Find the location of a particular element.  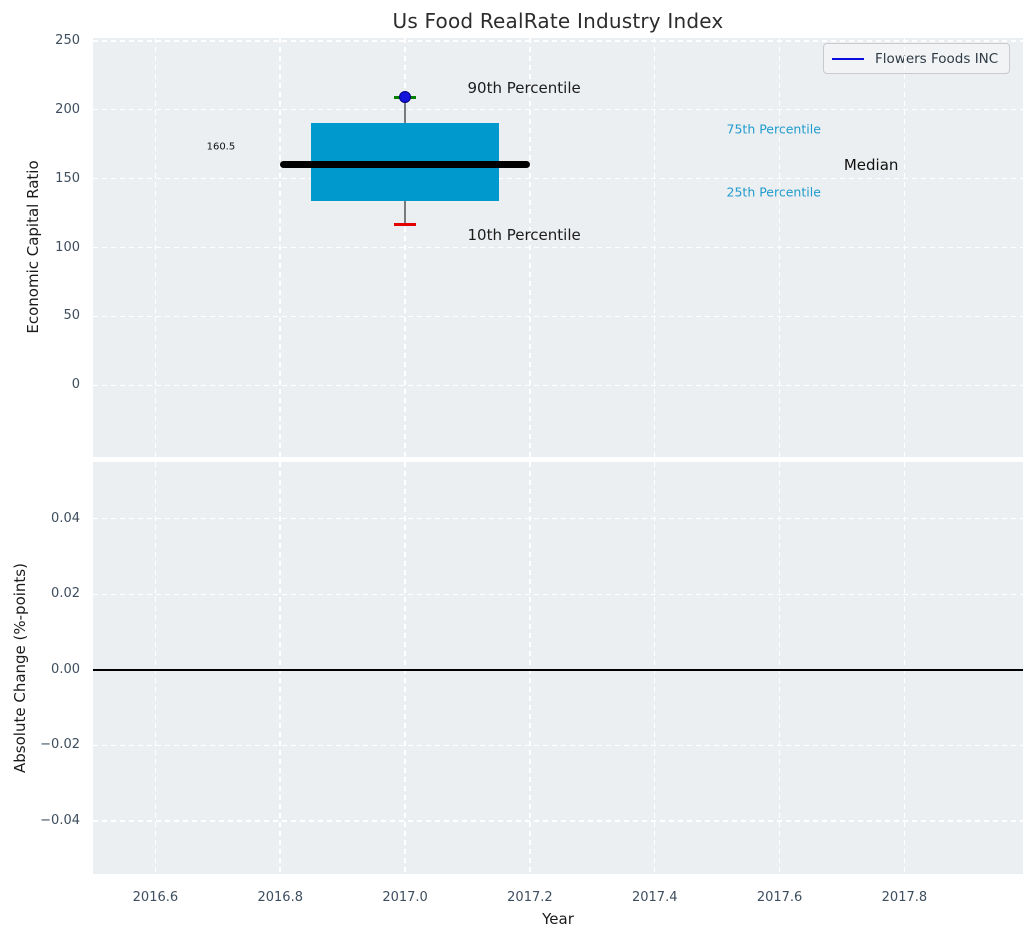

x-tick-label: 2016.6 is located at coordinates (155, 897).